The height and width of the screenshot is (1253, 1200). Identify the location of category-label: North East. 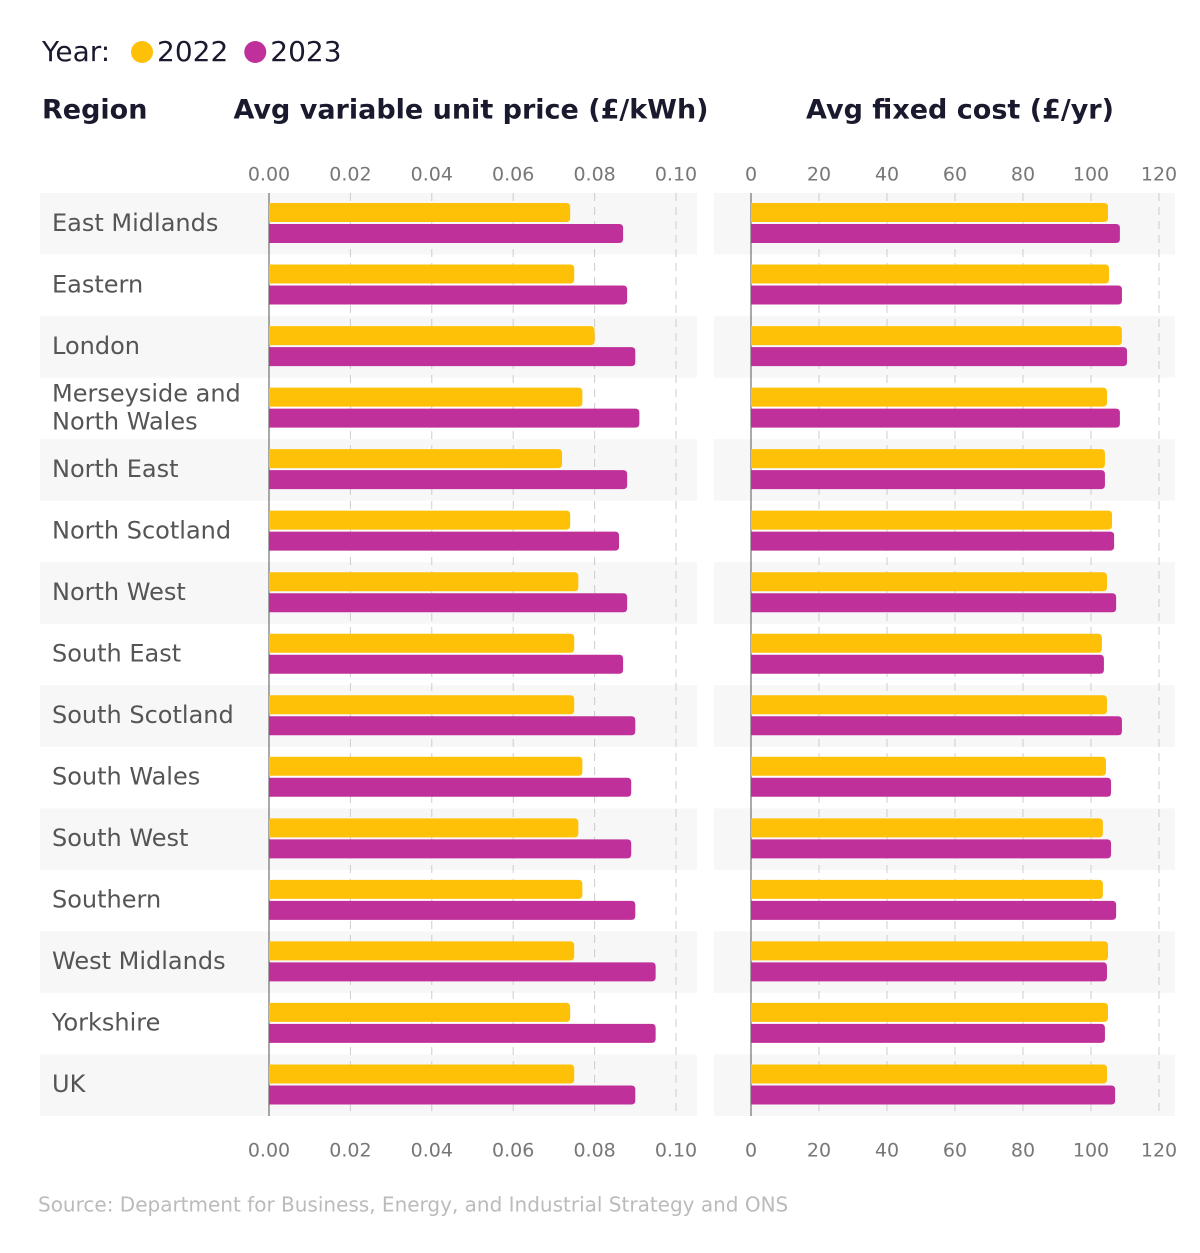
(115, 469).